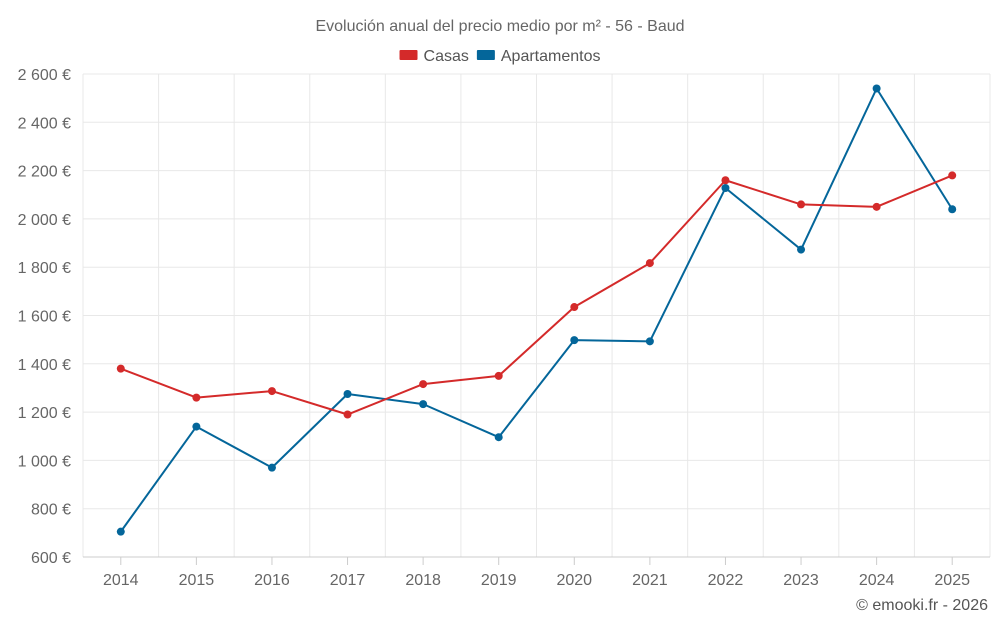 This screenshot has height=625, width=1000. What do you see at coordinates (44, 220) in the screenshot?
I see `y-tick-label: 2 000 €` at bounding box center [44, 220].